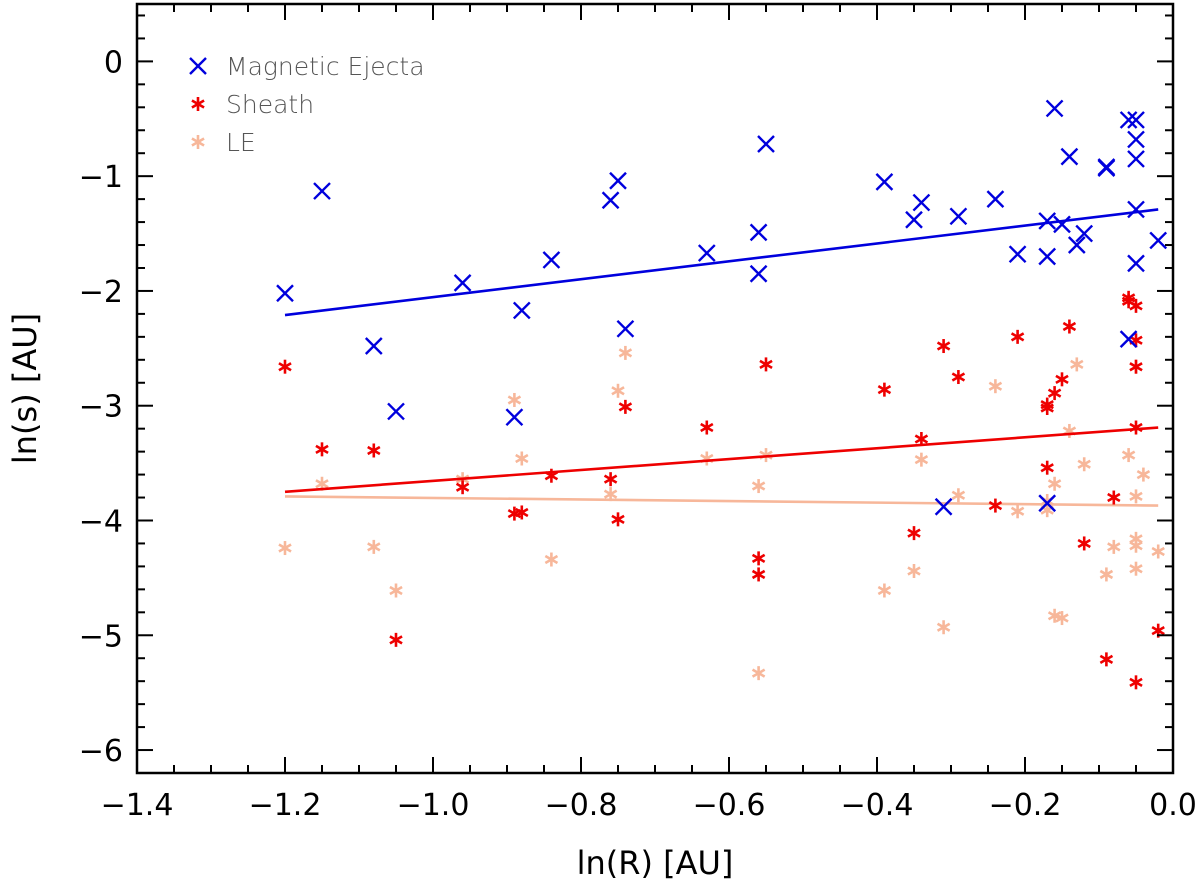  What do you see at coordinates (101, 407) in the screenshot?
I see `y-tick-label: −3` at bounding box center [101, 407].